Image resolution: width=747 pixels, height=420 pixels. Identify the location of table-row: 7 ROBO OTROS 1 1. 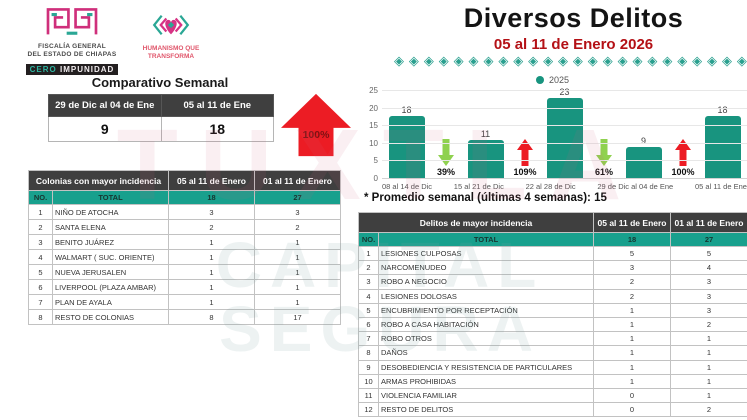
(552, 339).